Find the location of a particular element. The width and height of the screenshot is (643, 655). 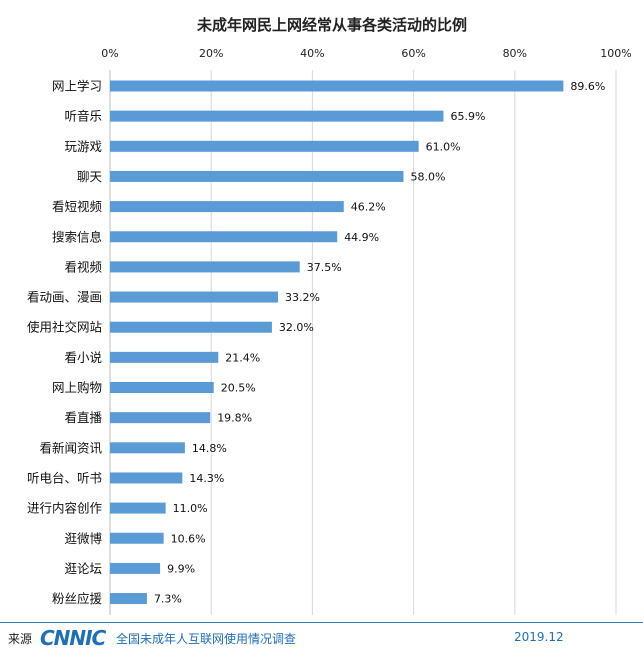

x-tick-label: 80% is located at coordinates (515, 53).